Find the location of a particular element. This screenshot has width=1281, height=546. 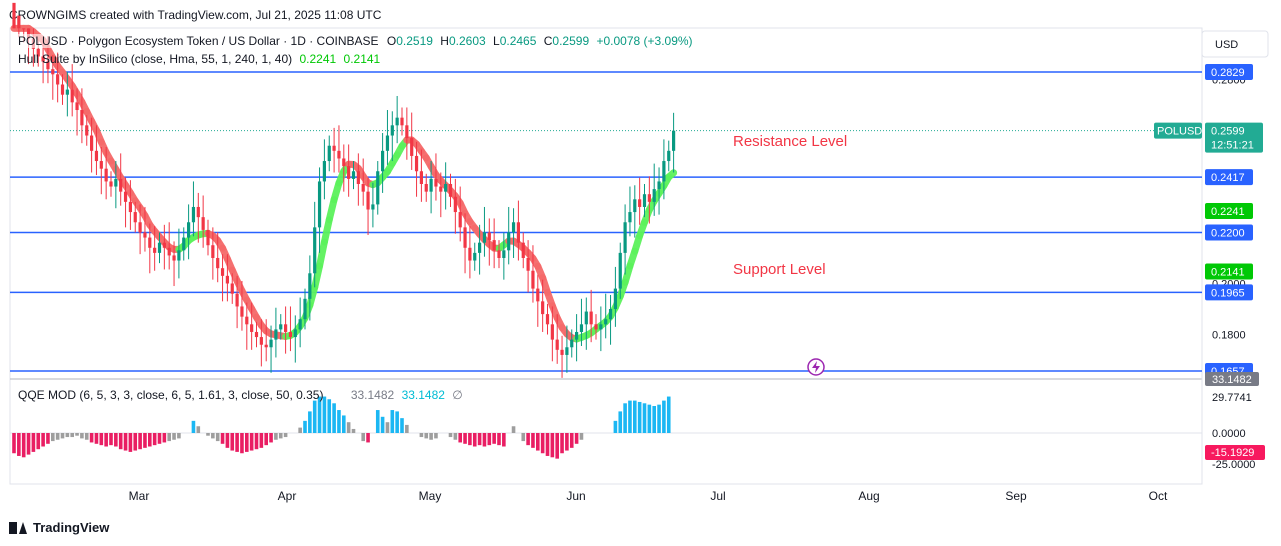

symbol-tag: POLUSD is located at coordinates (1179, 132).